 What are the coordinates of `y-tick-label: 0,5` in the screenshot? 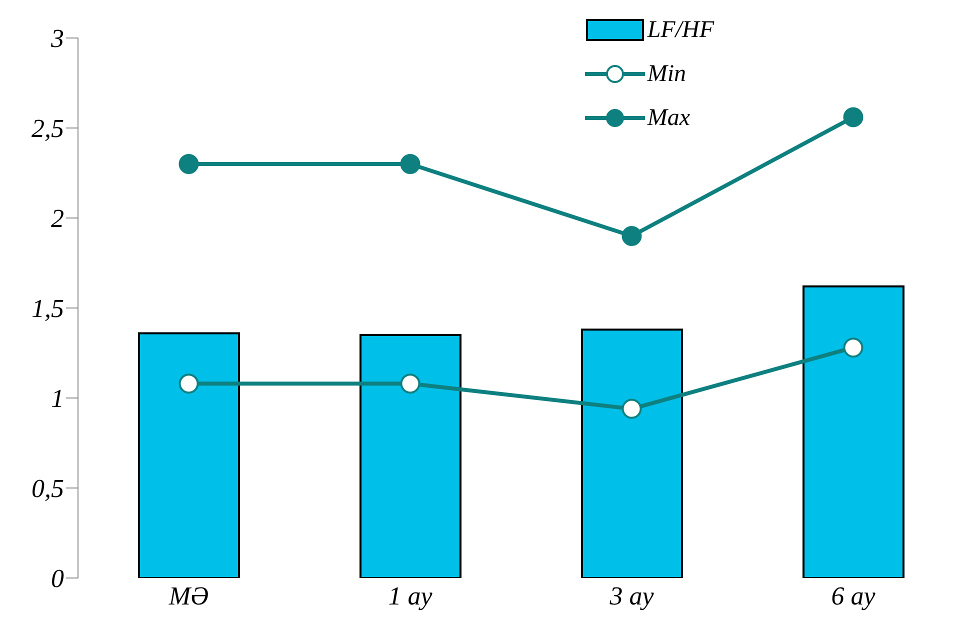 It's located at (48, 489).